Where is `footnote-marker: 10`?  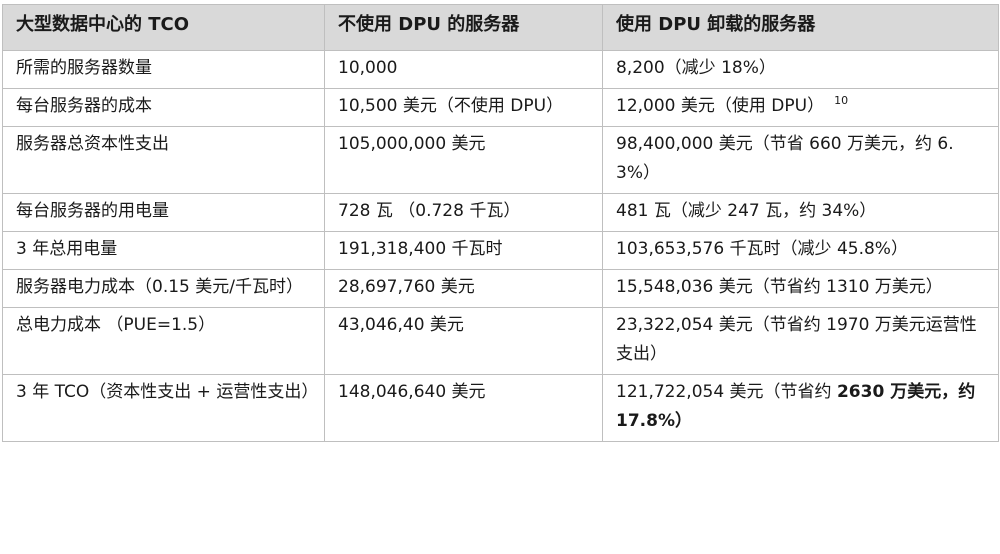 footnote-marker: 10 is located at coordinates (841, 100).